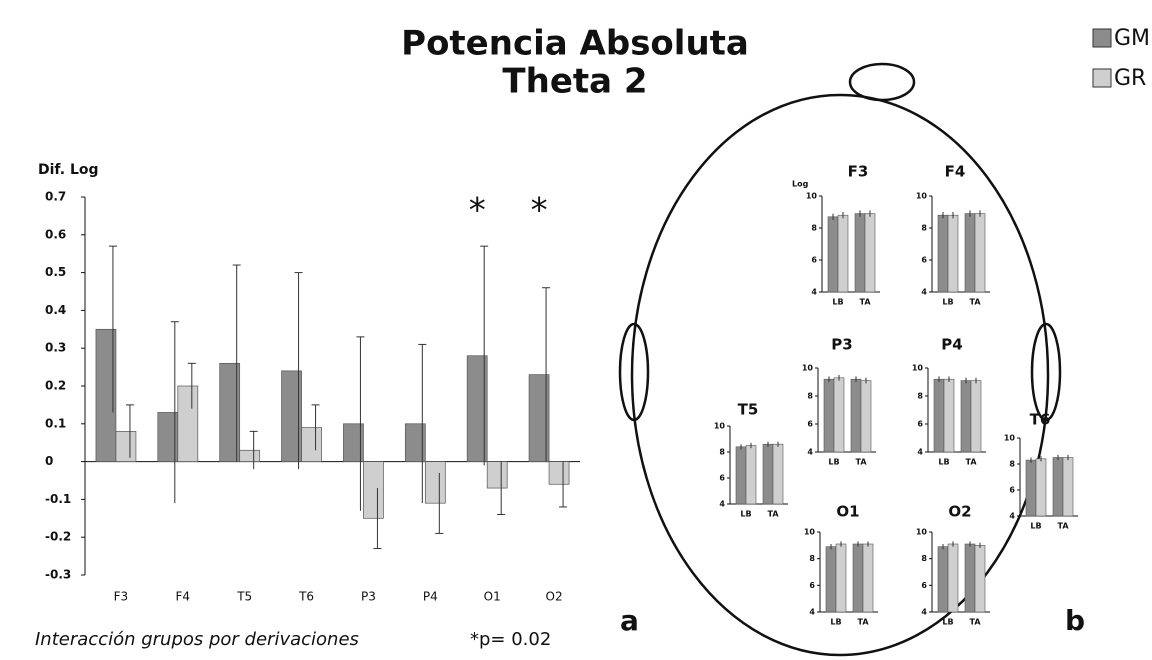  I want to click on nose, so click(882, 82).